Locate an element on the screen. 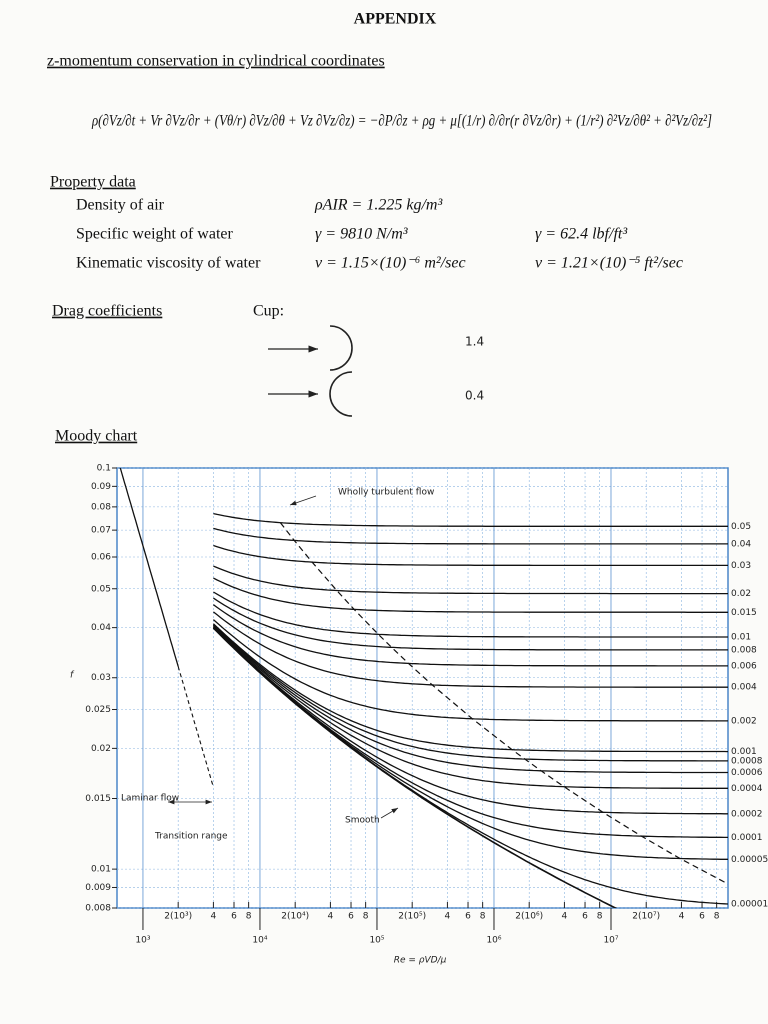 Image resolution: width=768 pixels, height=1024 pixels. x-tick-label: 10⁴ is located at coordinates (259, 941).